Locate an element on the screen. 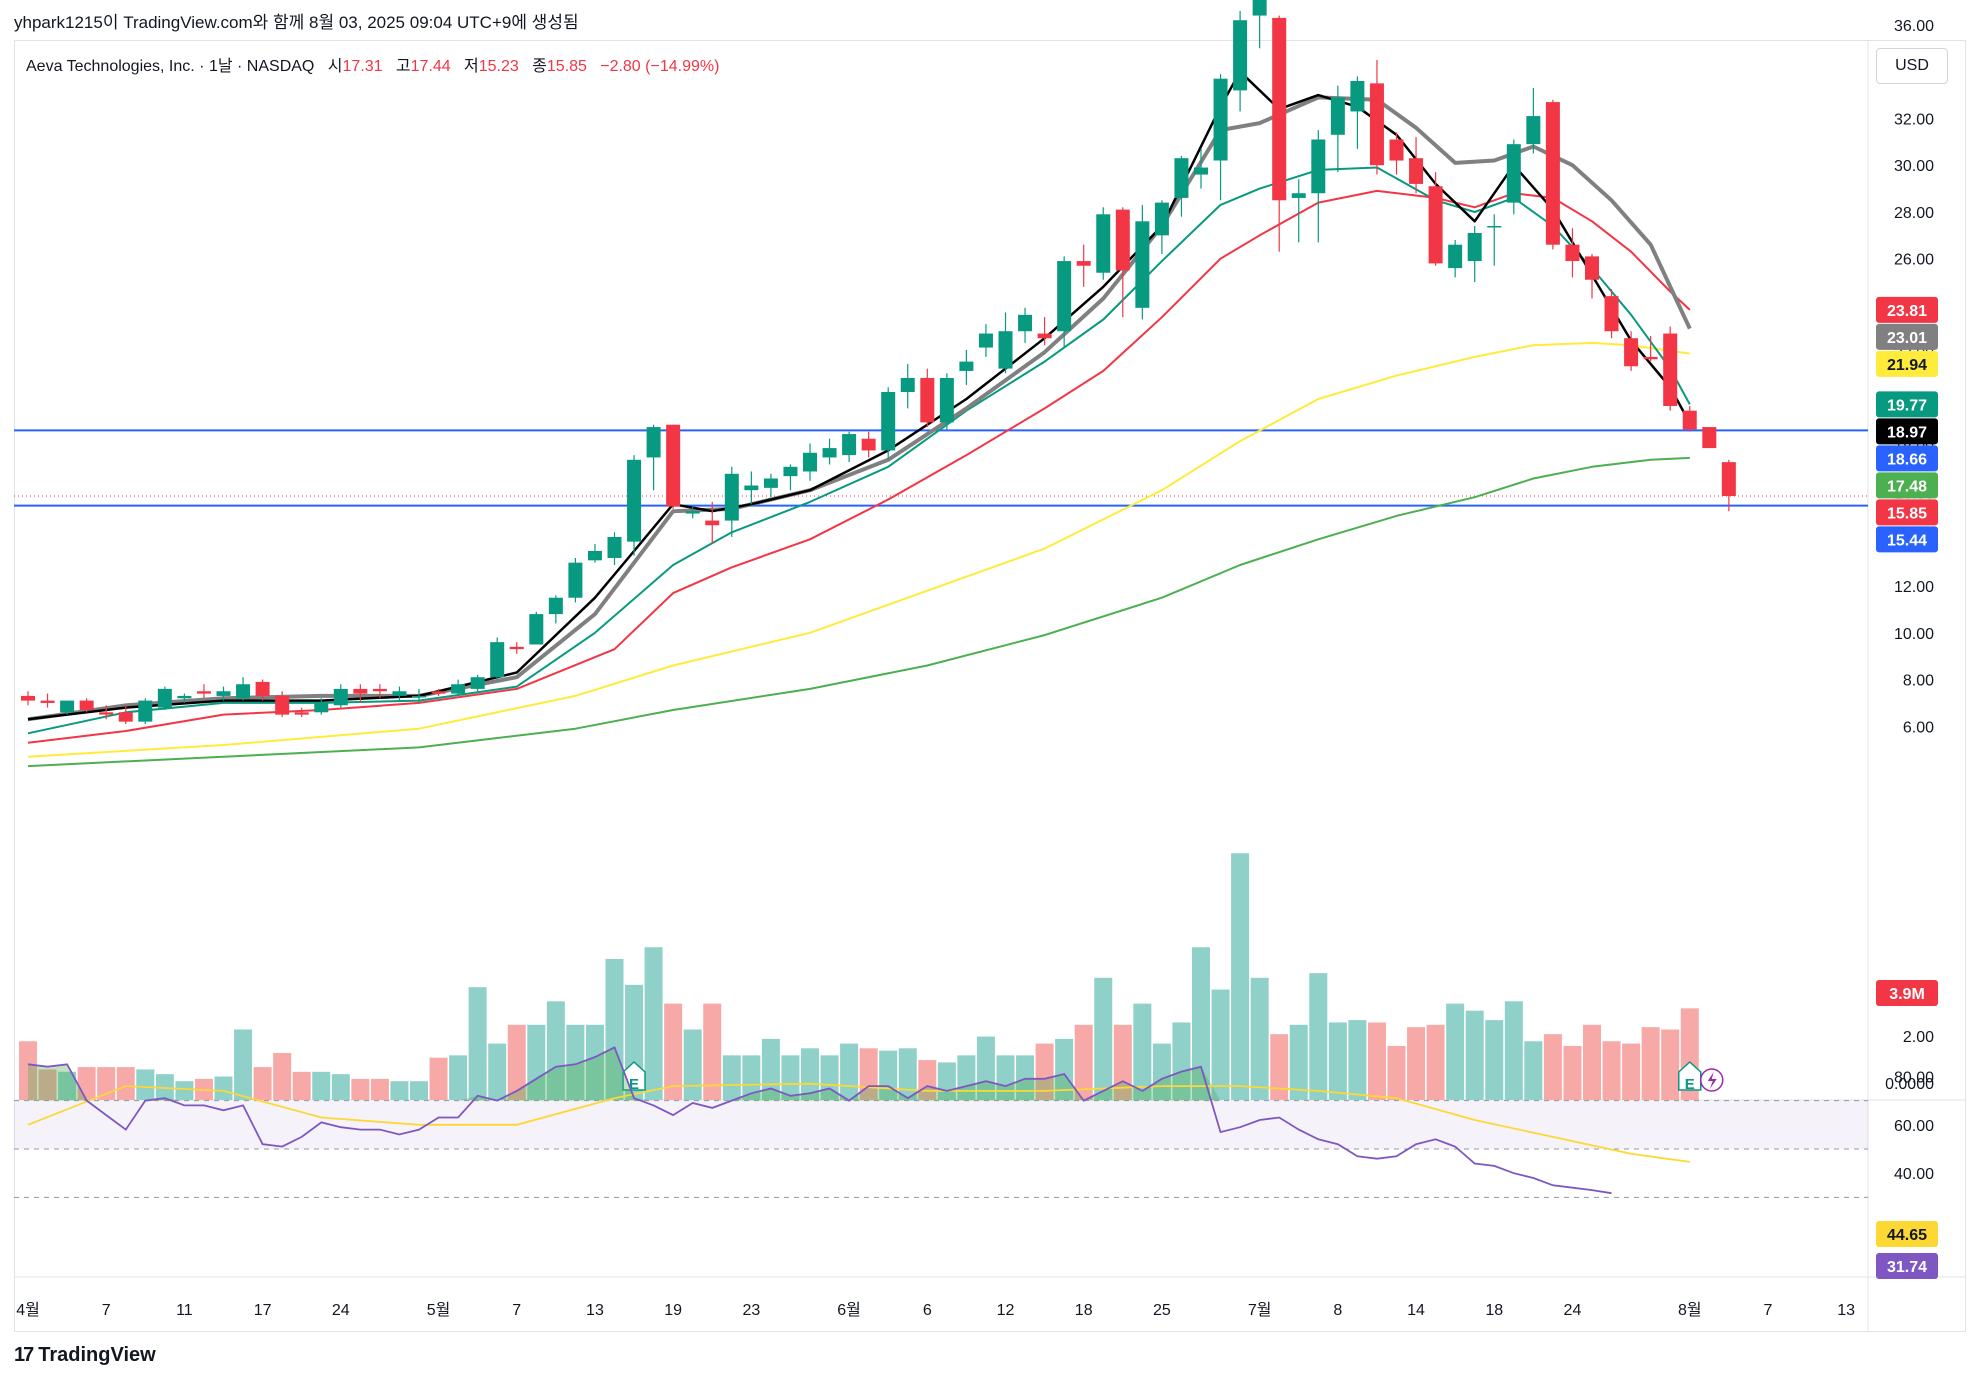 The width and height of the screenshot is (1980, 1381). price-tag-label: 17.48 is located at coordinates (1907, 486).